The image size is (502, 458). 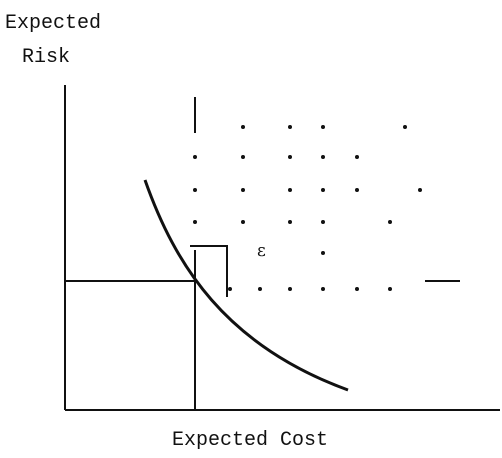 What do you see at coordinates (261, 251) in the screenshot?
I see `epsilon-label: ε` at bounding box center [261, 251].